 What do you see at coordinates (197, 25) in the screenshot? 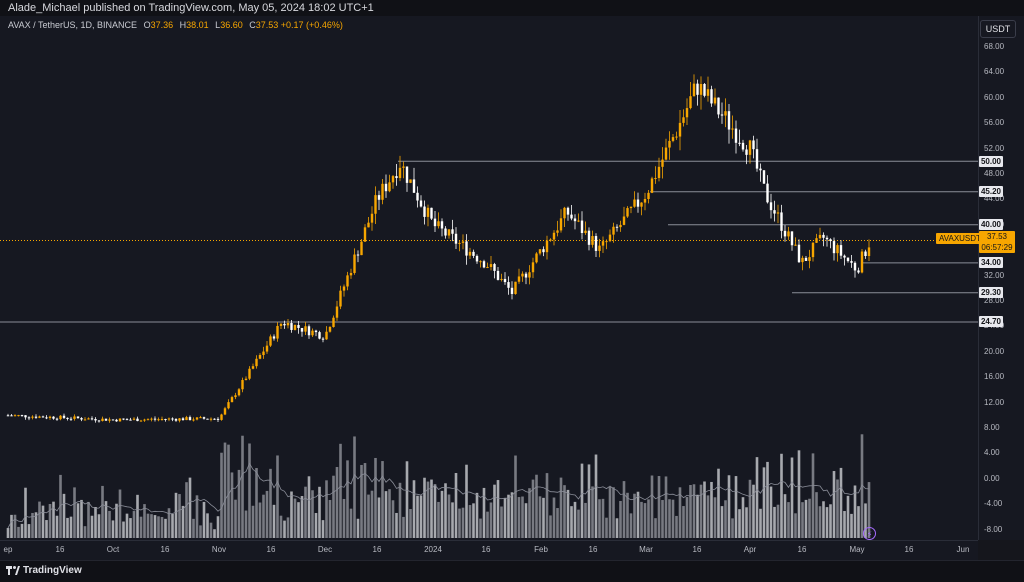
I see `high-value: 38.01` at bounding box center [197, 25].